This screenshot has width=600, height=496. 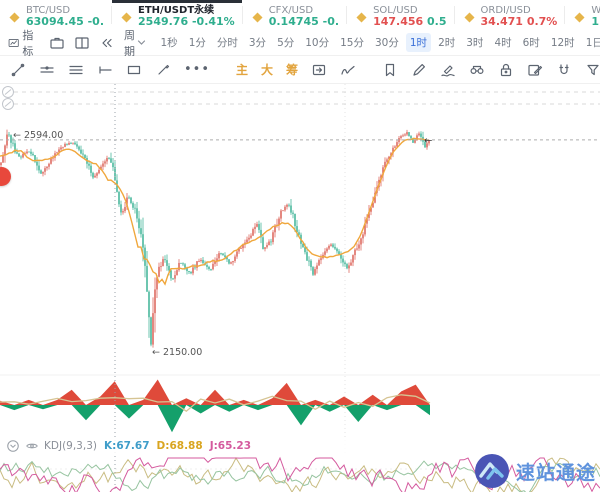 I want to click on ticker-tab-solusd: SOL/USD 147.456 0.5, so click(x=400, y=15).